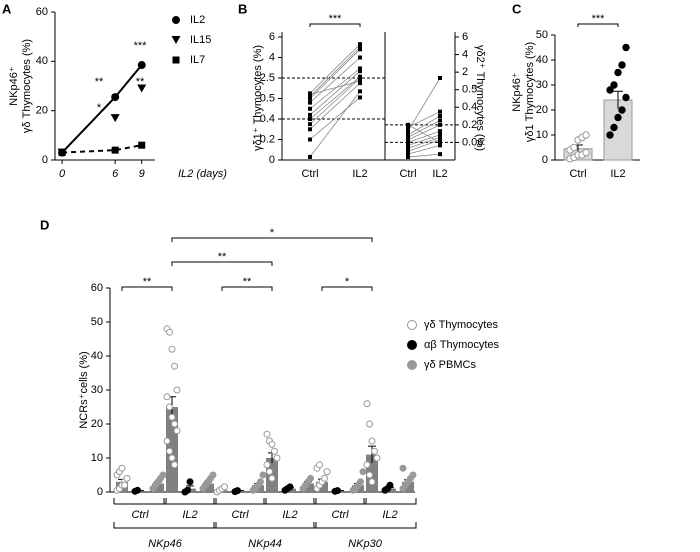 Image resolution: width=700 pixels, height=552 pixels. Describe the element at coordinates (469, 107) in the screenshot. I see `y-tick-label: 0.4` at that location.